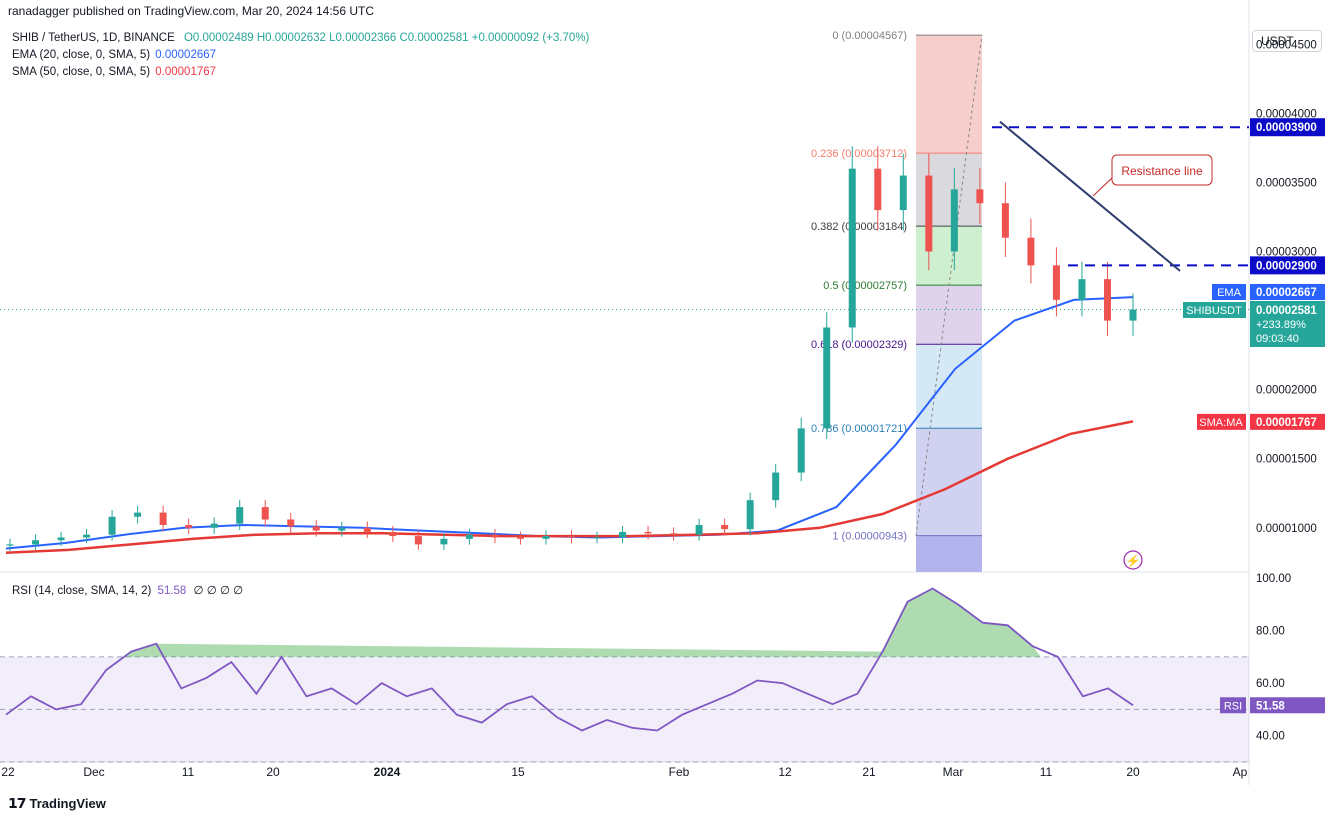 This screenshot has width=1335, height=817. I want to click on ema-legend-value: 0.00002667, so click(186, 55).